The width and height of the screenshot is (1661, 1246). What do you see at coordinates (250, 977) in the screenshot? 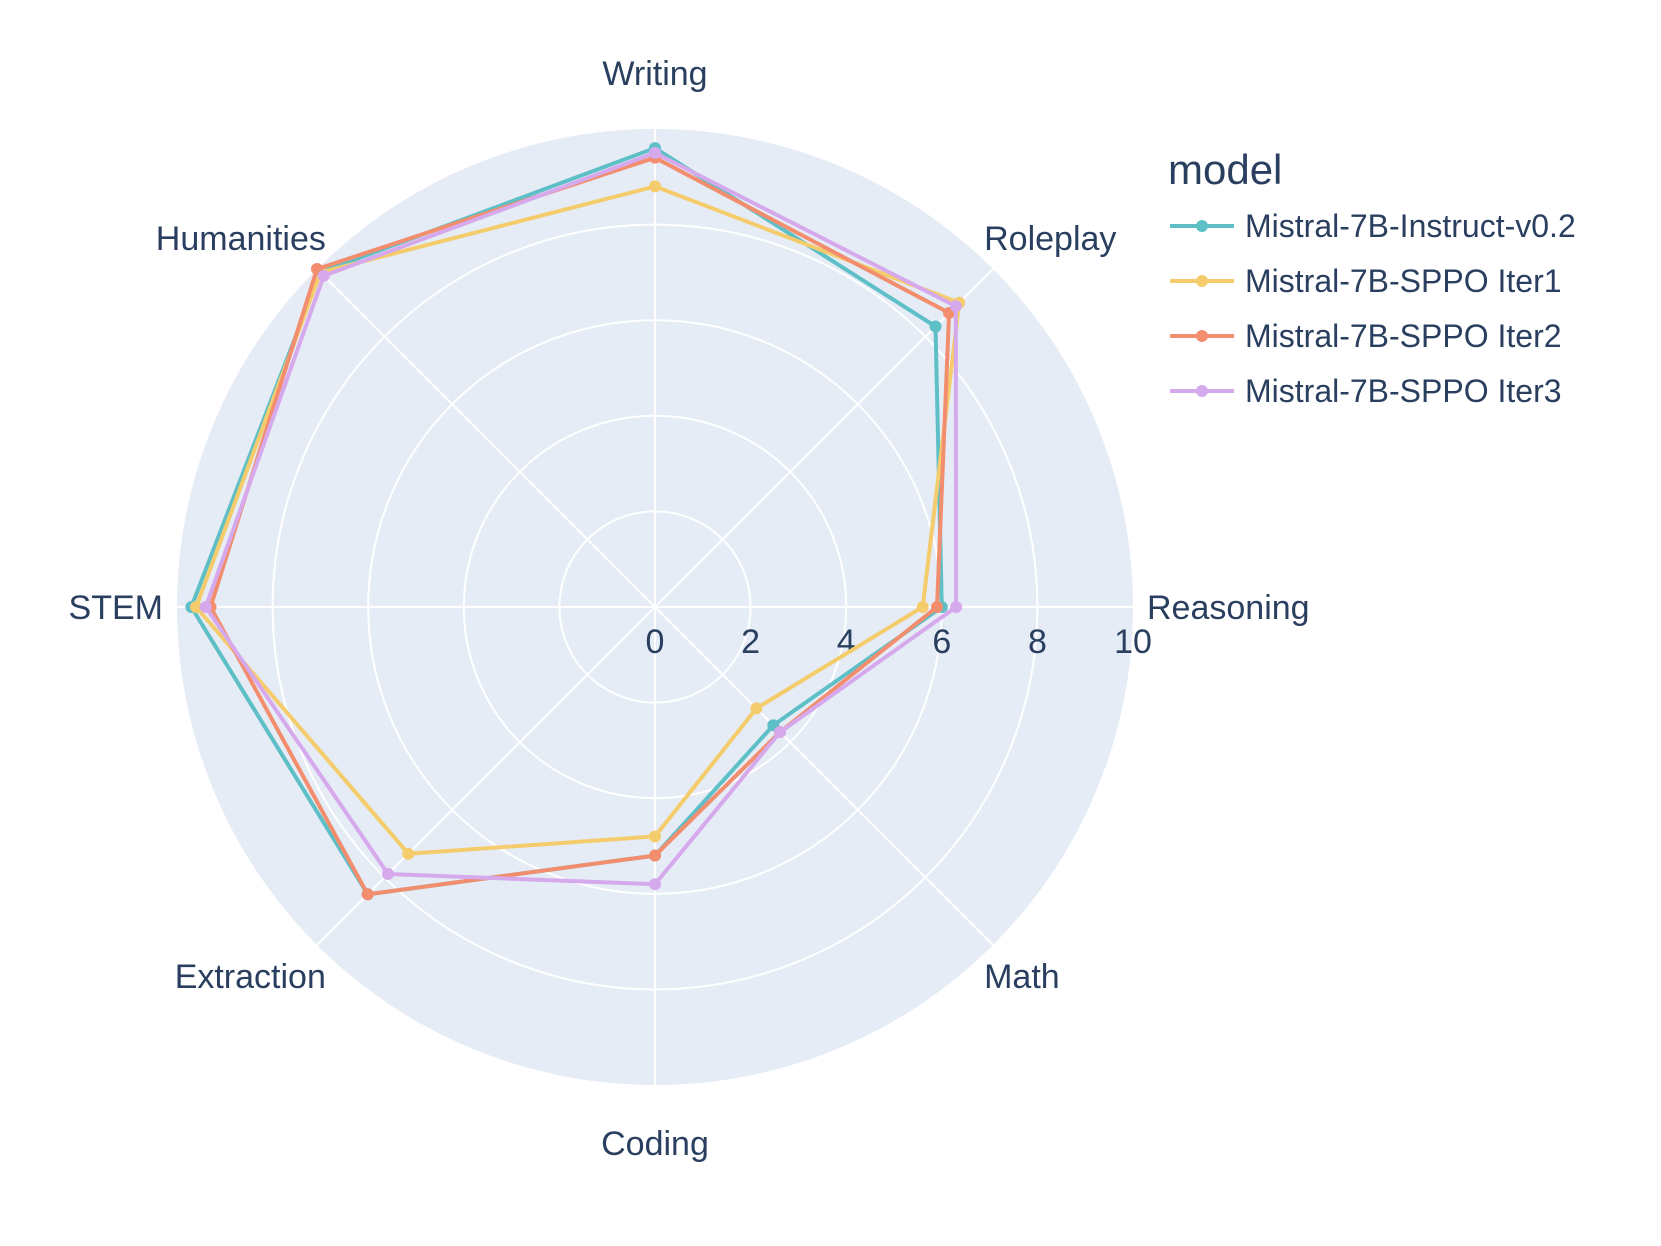
I see `axis-label-extraction: Extraction` at bounding box center [250, 977].